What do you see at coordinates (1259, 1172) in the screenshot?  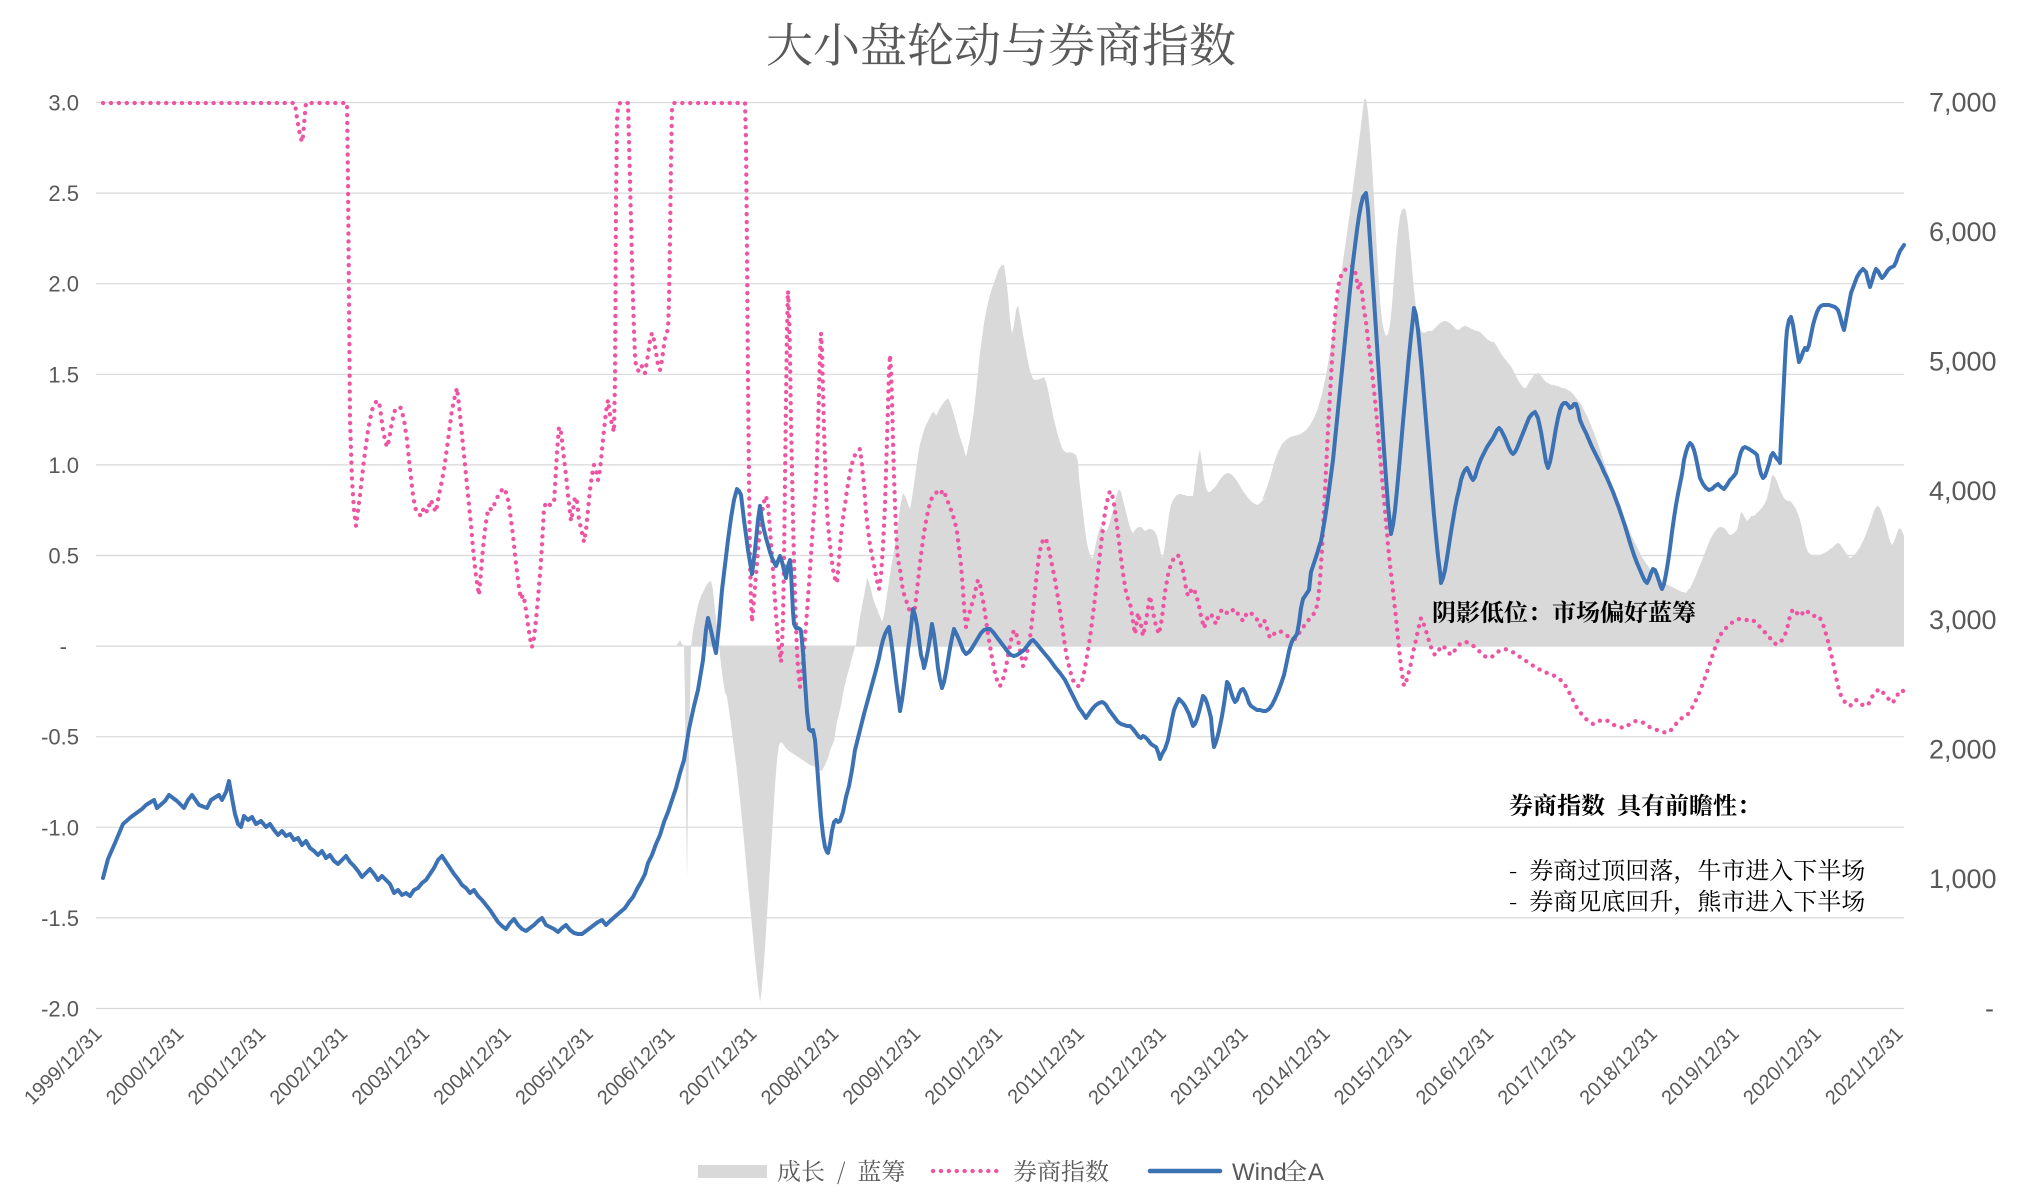 I see `svg-text: Wind` at bounding box center [1259, 1172].